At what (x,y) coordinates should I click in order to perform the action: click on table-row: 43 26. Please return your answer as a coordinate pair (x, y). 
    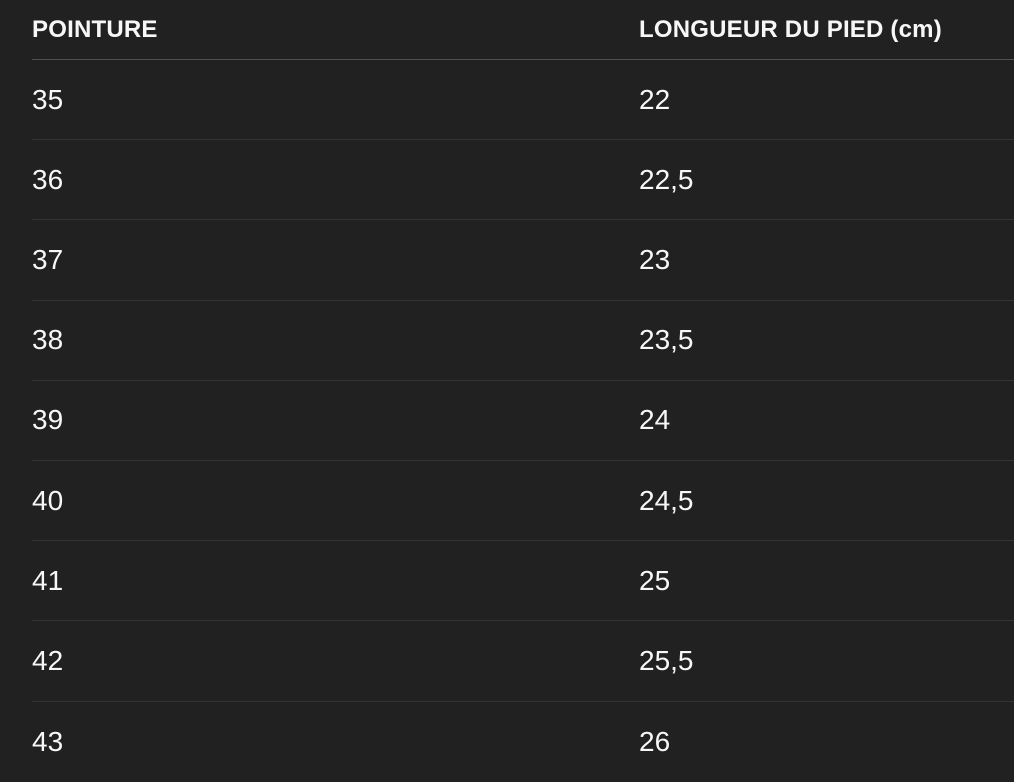
    Looking at the image, I should click on (523, 742).